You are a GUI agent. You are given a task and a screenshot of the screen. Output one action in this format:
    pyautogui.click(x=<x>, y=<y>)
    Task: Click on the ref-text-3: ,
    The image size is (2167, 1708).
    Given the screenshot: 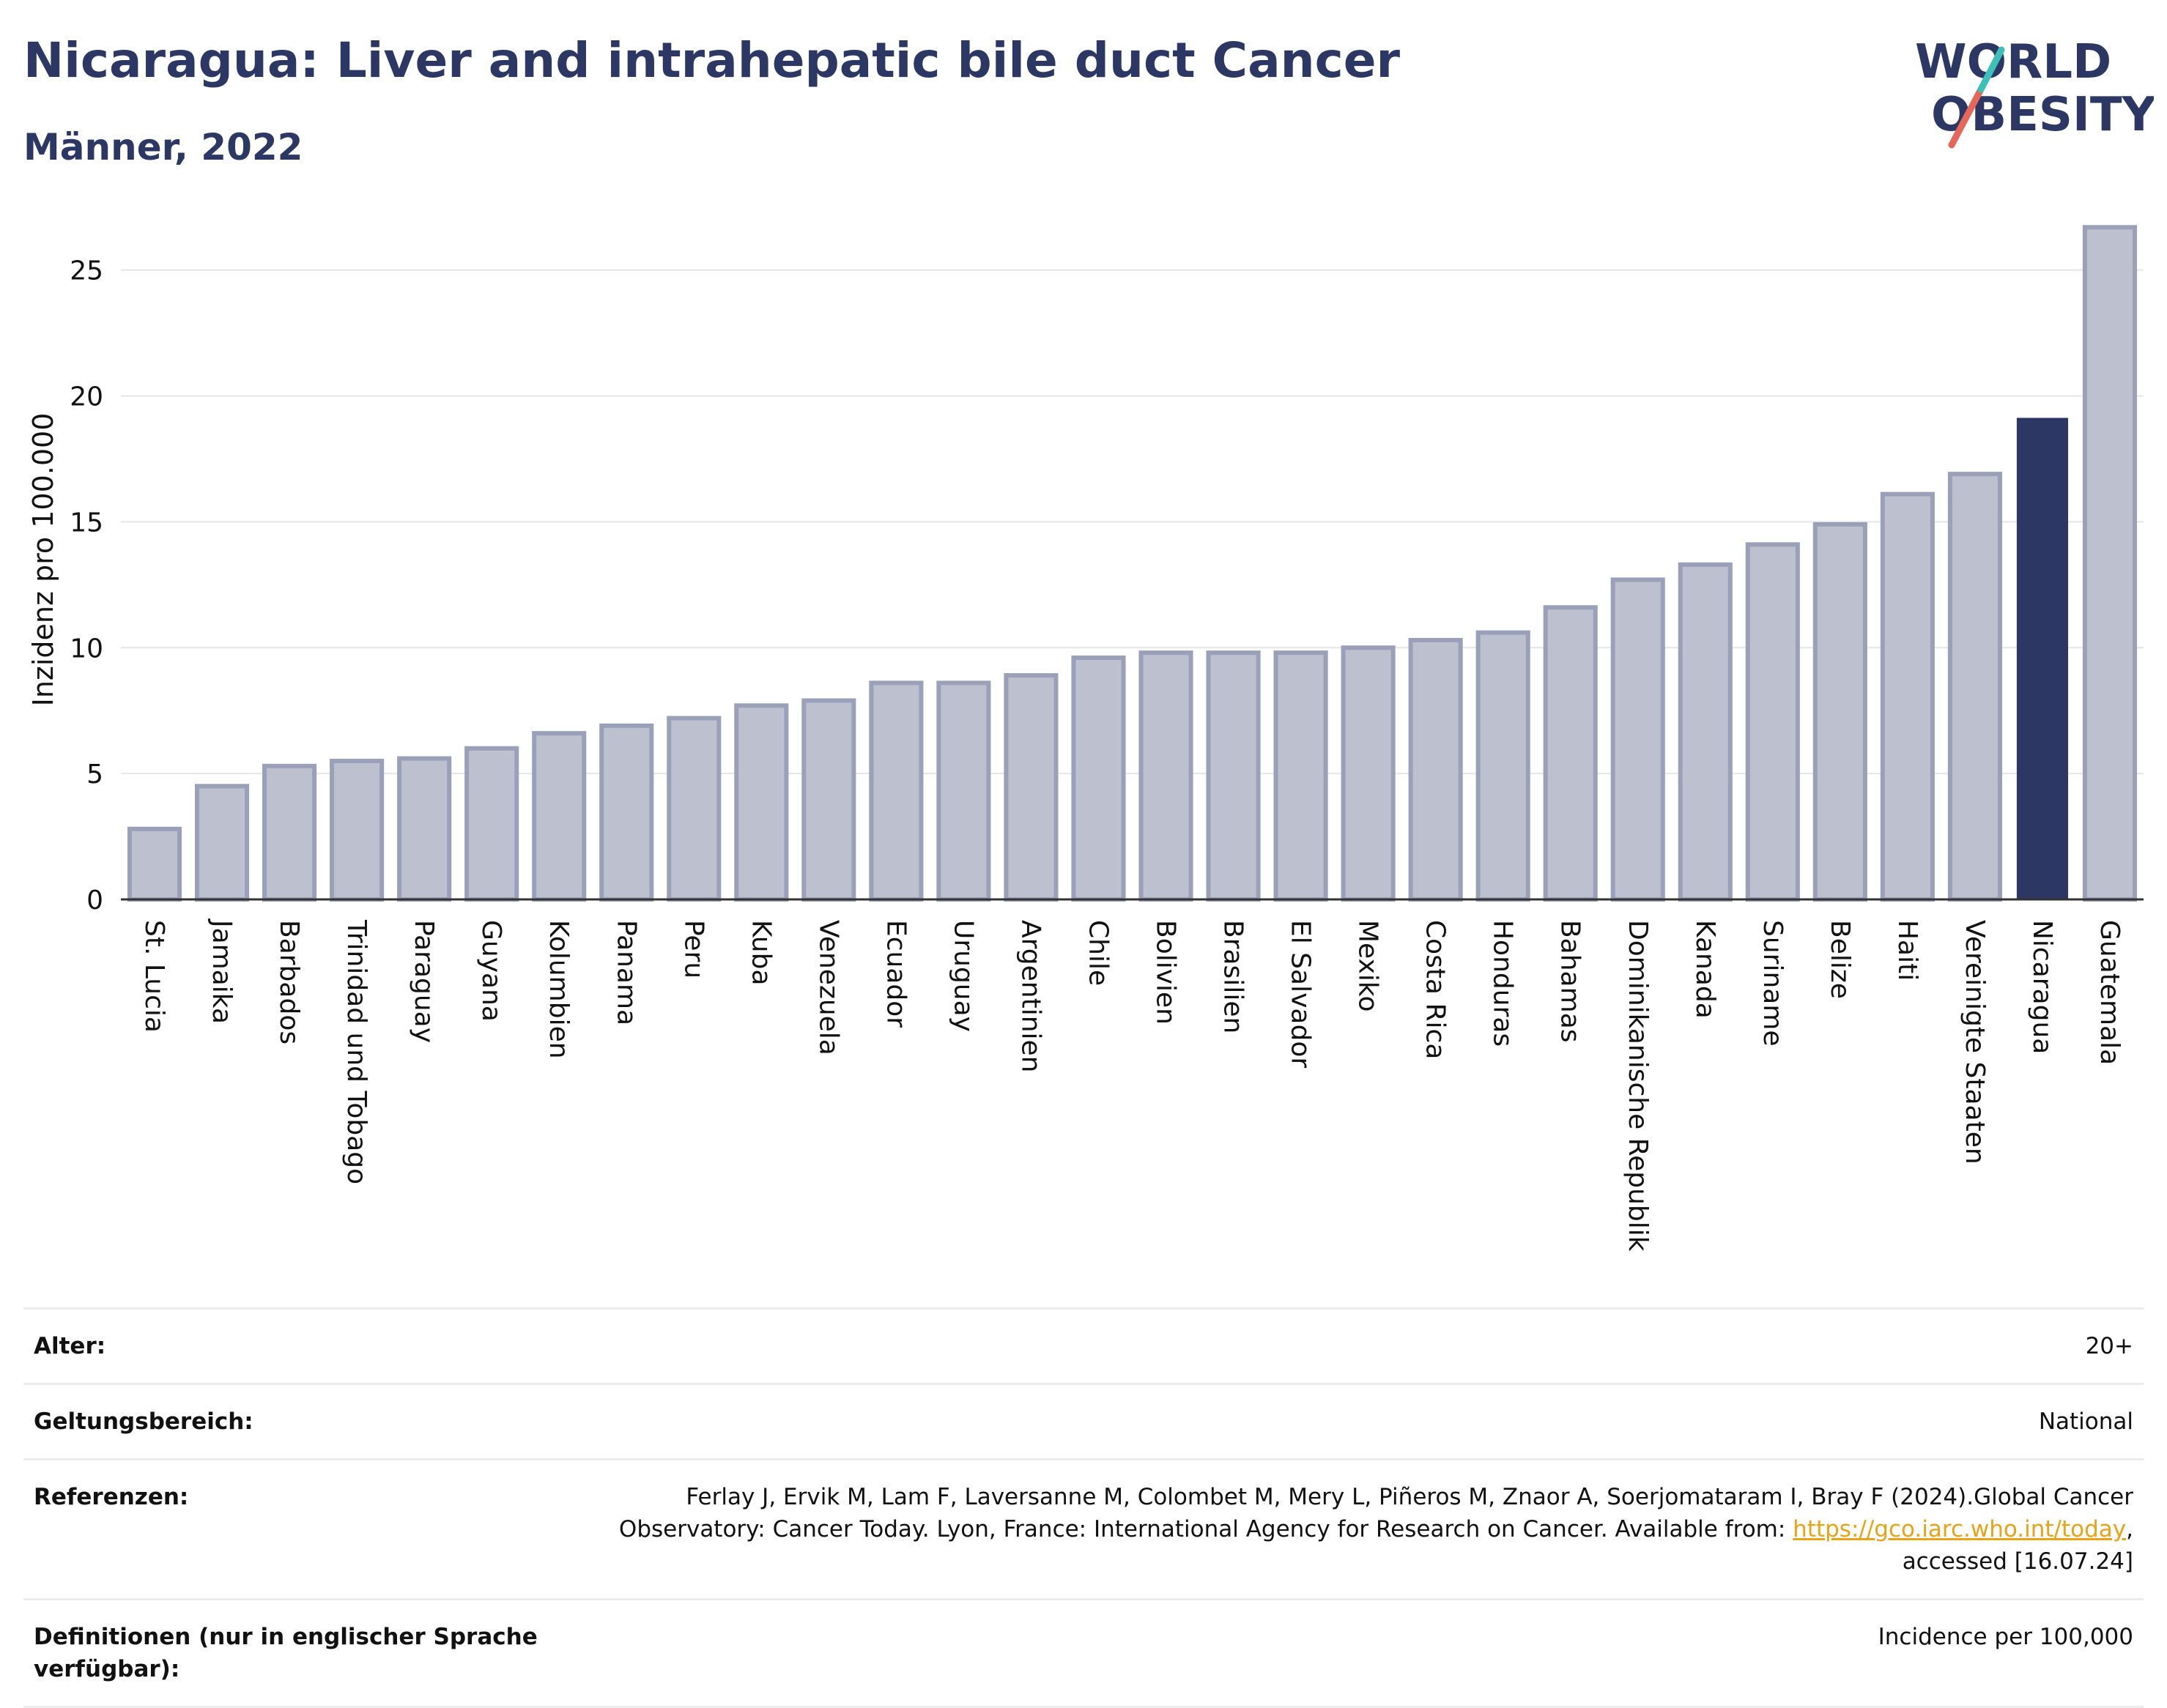 What is the action you would take?
    pyautogui.click(x=2129, y=1529)
    